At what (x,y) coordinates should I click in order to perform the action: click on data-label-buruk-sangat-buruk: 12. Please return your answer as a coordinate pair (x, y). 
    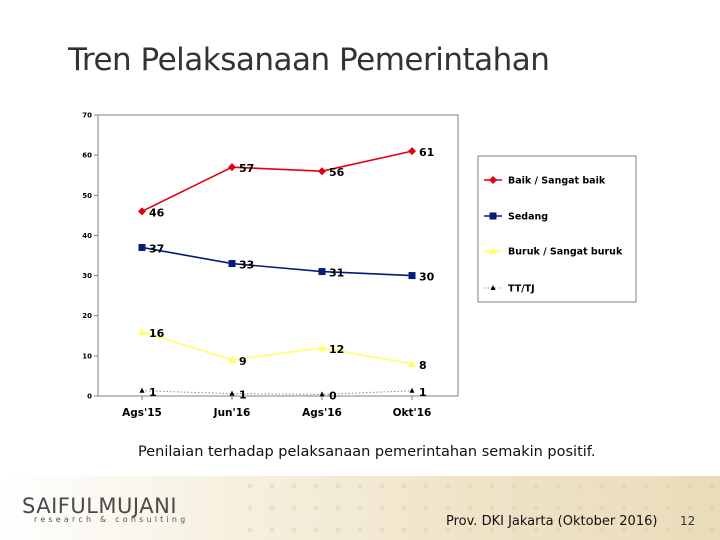
    Looking at the image, I should click on (336, 349).